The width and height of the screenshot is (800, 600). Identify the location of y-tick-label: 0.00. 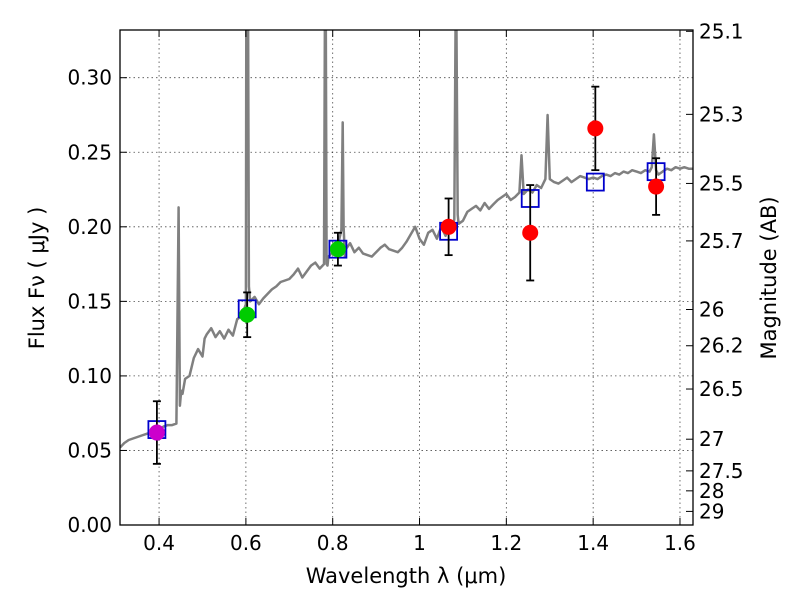
(89, 525).